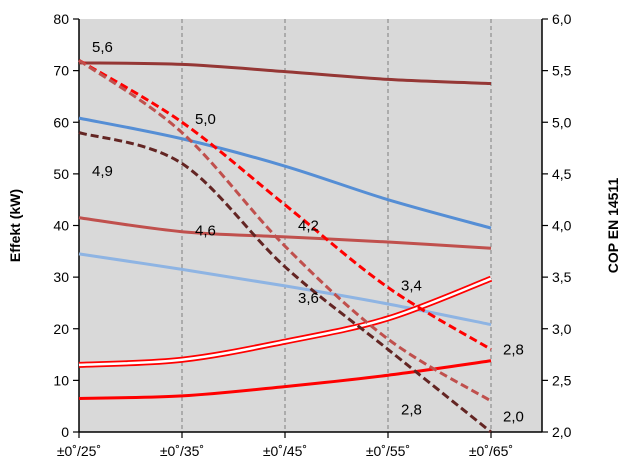  I want to click on data-label: 4,2, so click(308, 226).